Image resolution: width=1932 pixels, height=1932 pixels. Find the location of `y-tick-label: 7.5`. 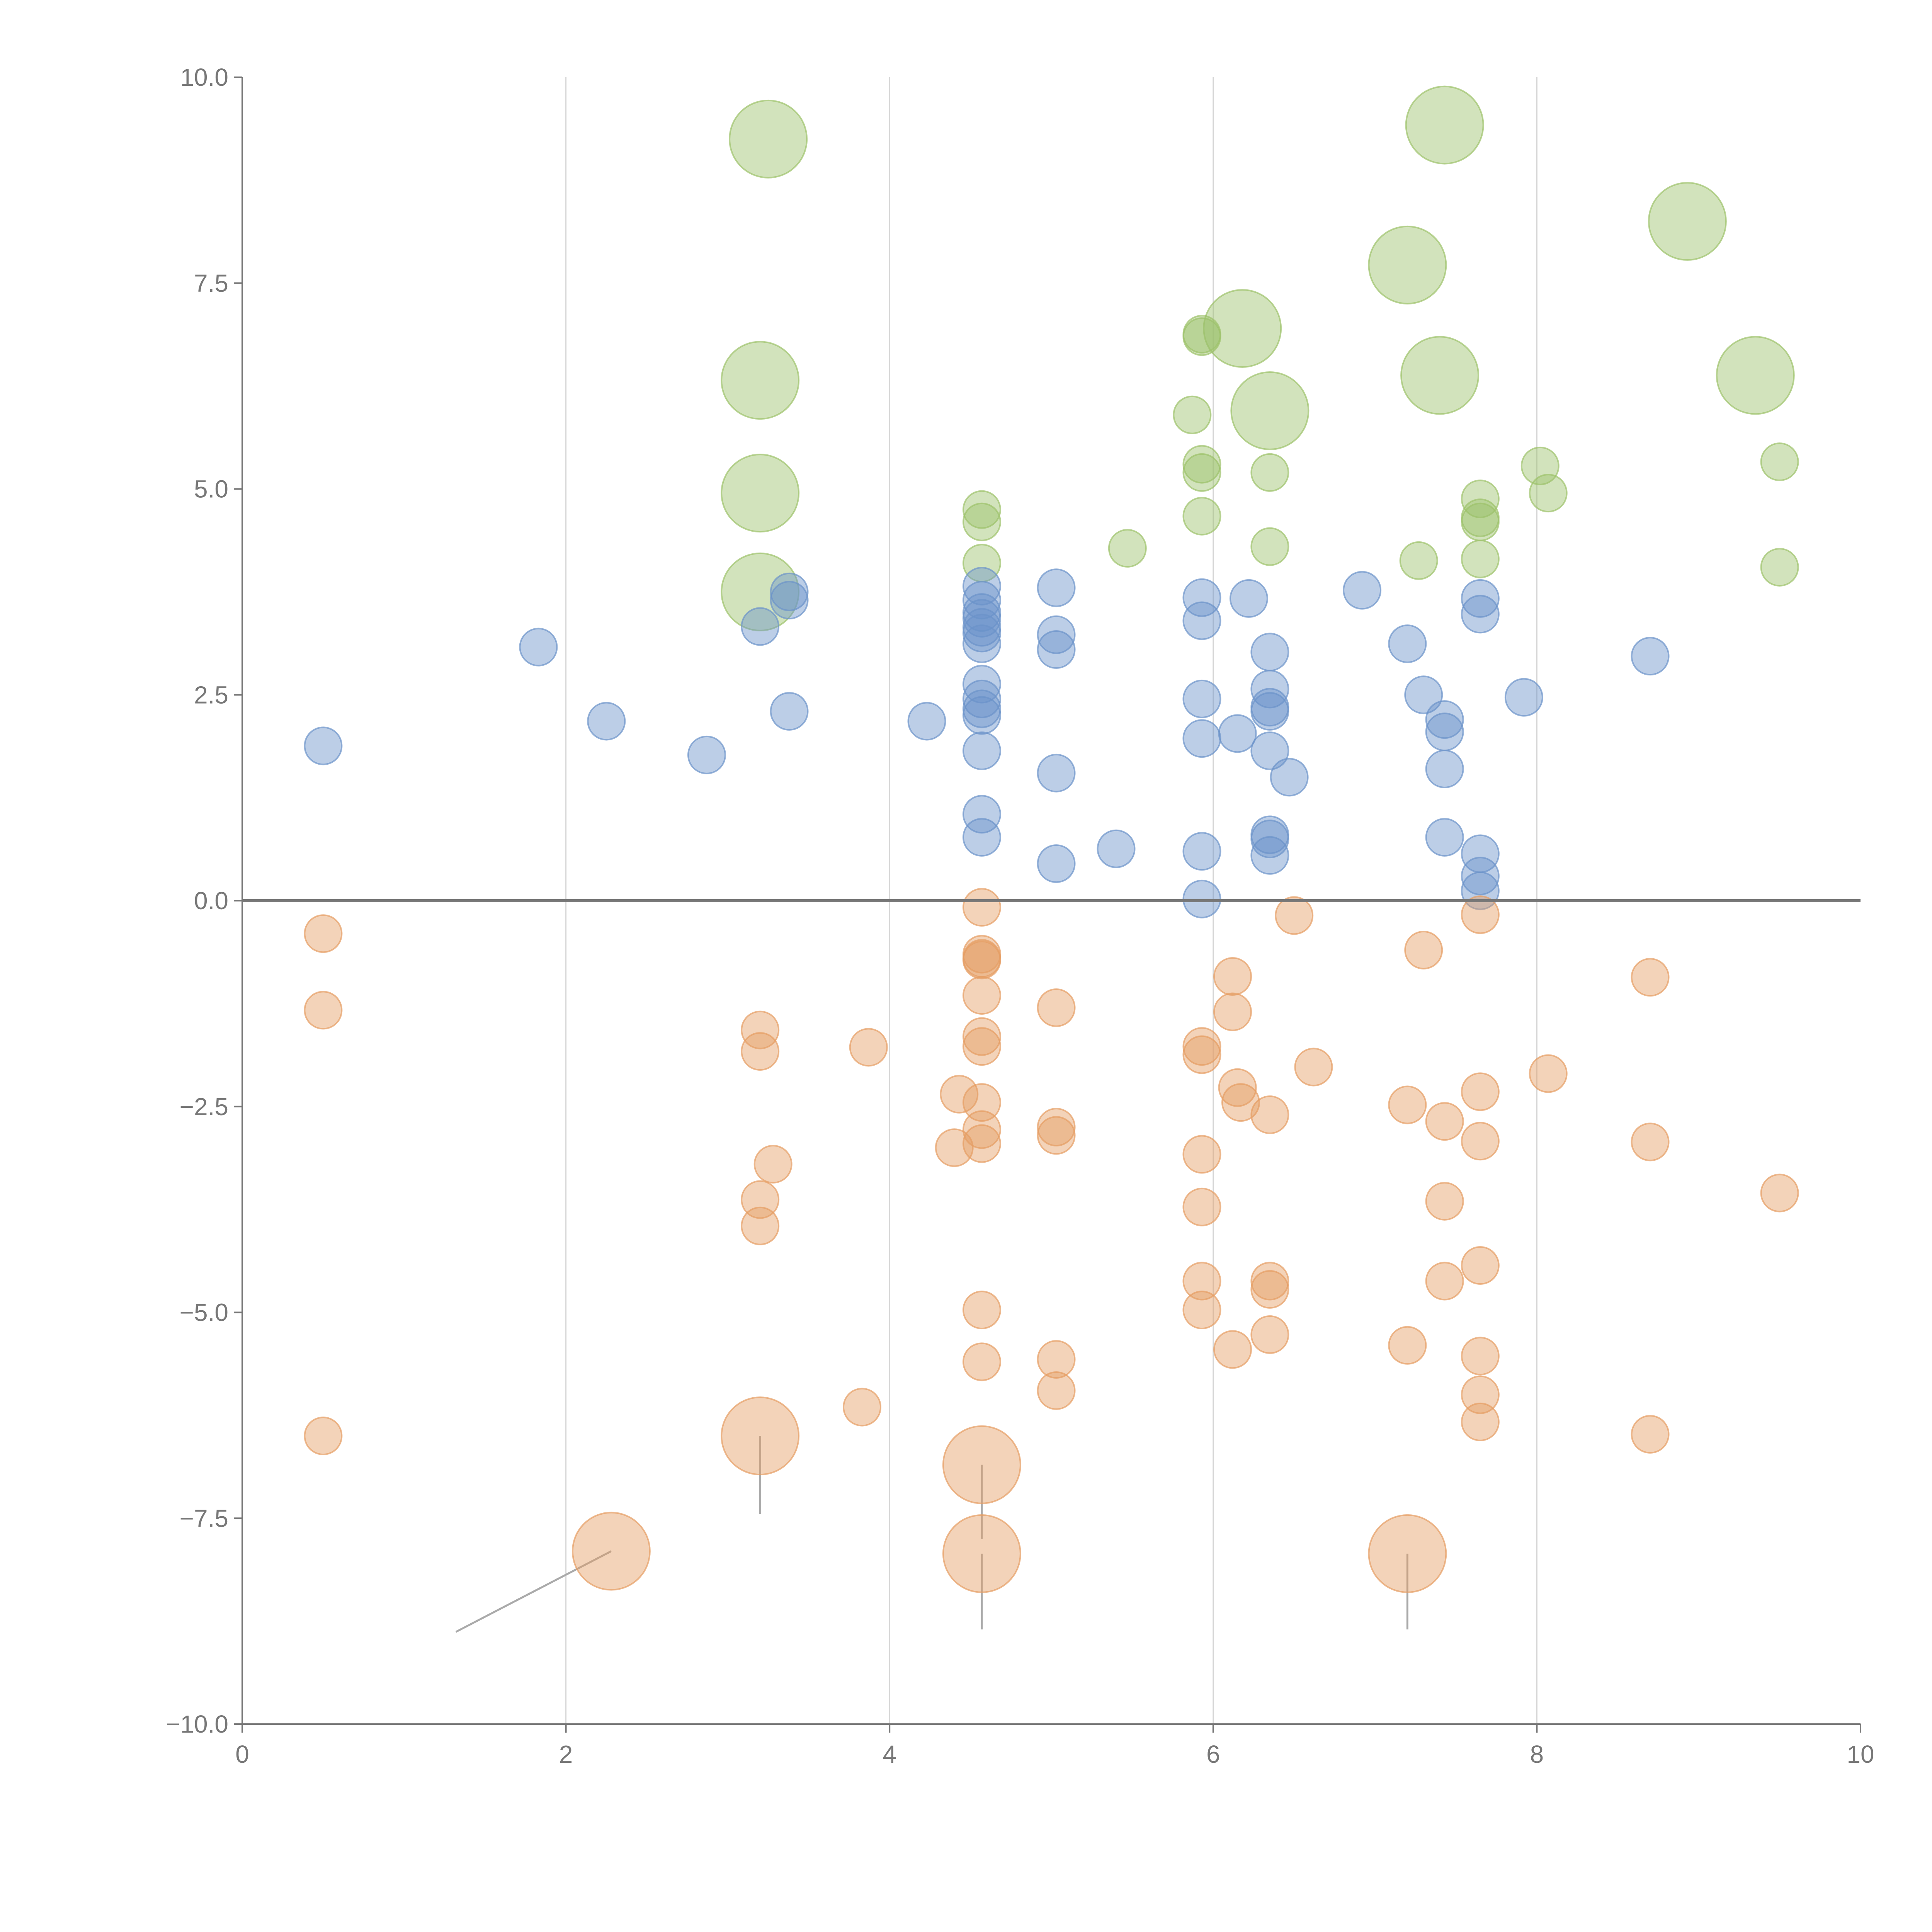

y-tick-label: 7.5 is located at coordinates (211, 283).